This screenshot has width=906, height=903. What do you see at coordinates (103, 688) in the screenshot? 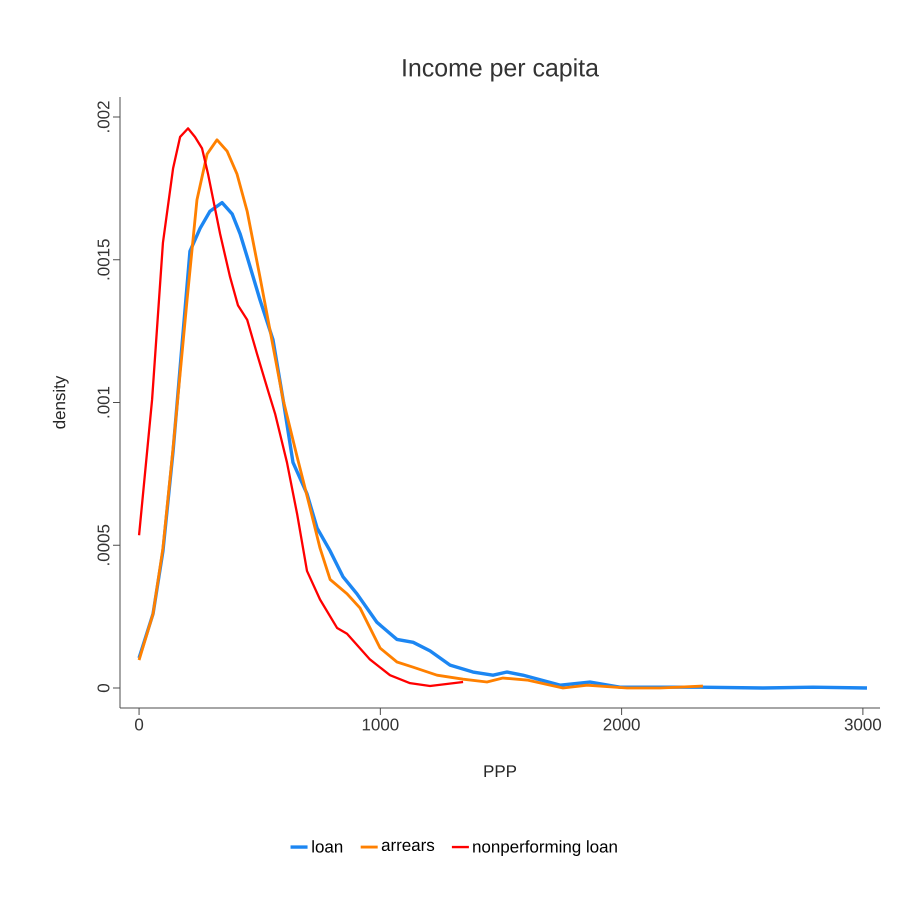
I see `y-tick-label: 0` at bounding box center [103, 688].